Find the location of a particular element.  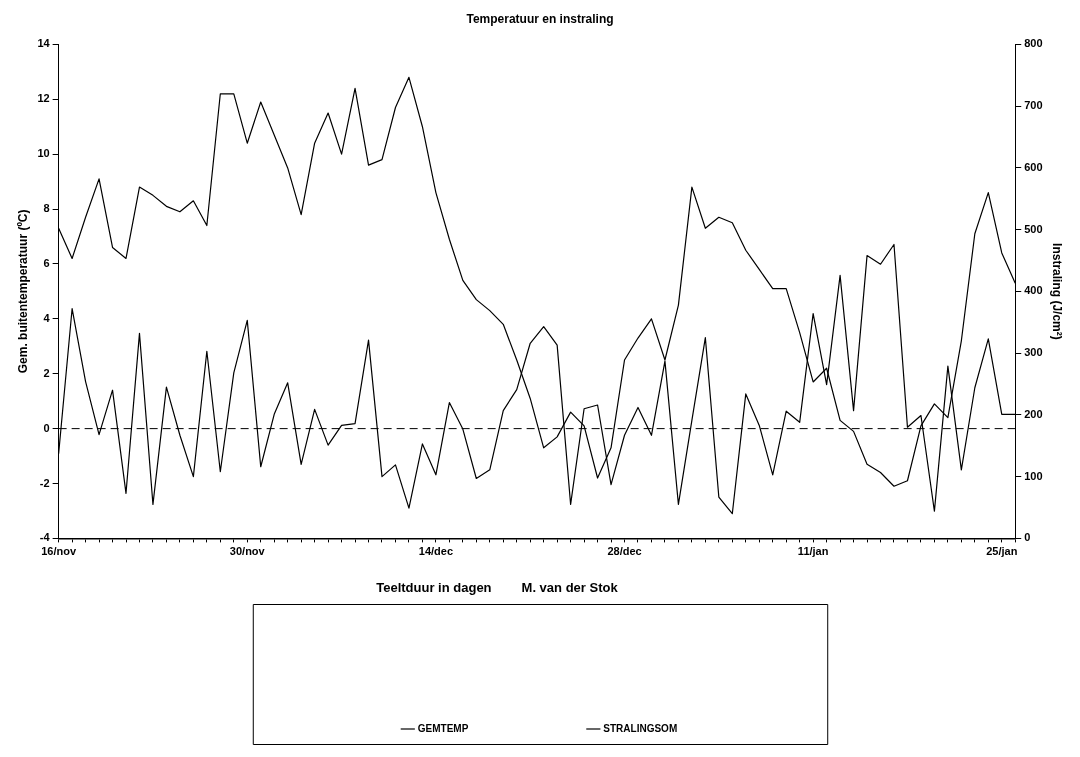

y2-tick-label: 300 is located at coordinates (1033, 352).